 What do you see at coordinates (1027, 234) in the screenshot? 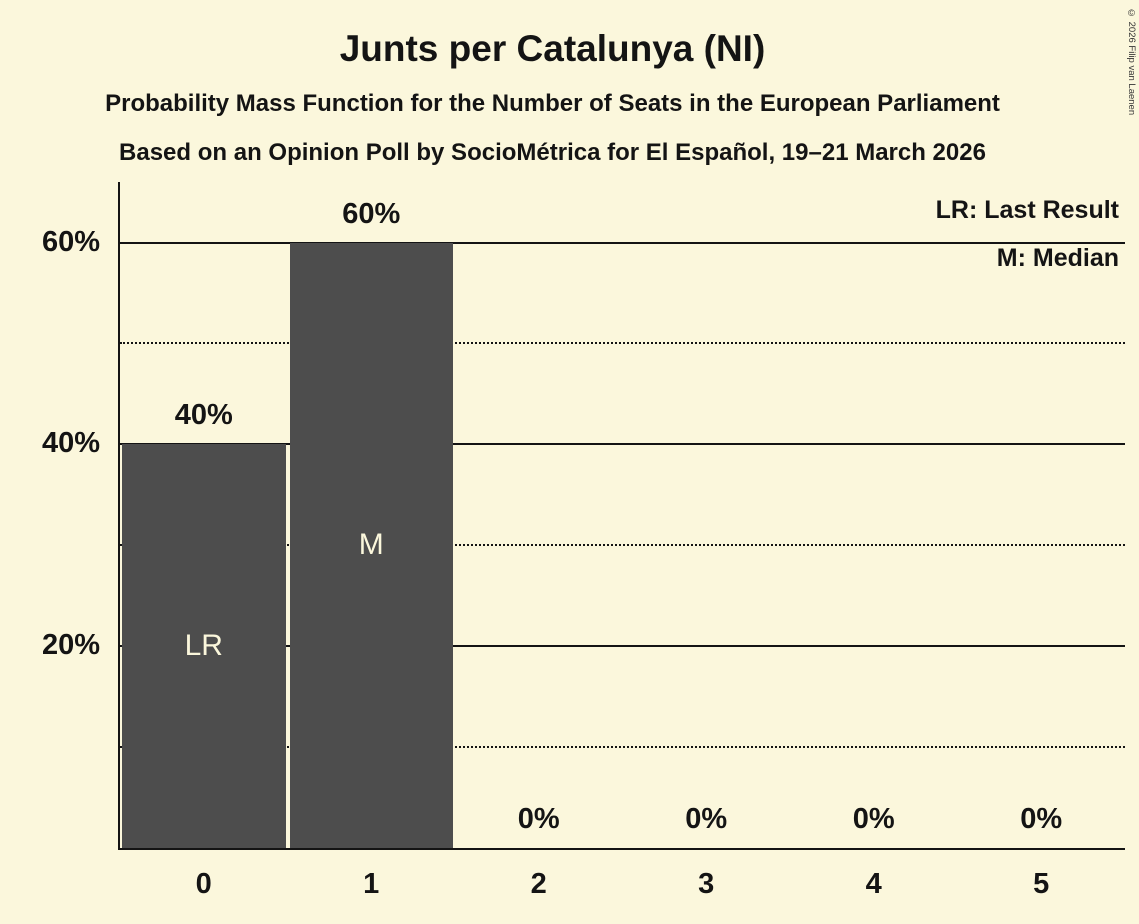
I see `chart-legend: LR: Last Result M: Median` at bounding box center [1027, 234].